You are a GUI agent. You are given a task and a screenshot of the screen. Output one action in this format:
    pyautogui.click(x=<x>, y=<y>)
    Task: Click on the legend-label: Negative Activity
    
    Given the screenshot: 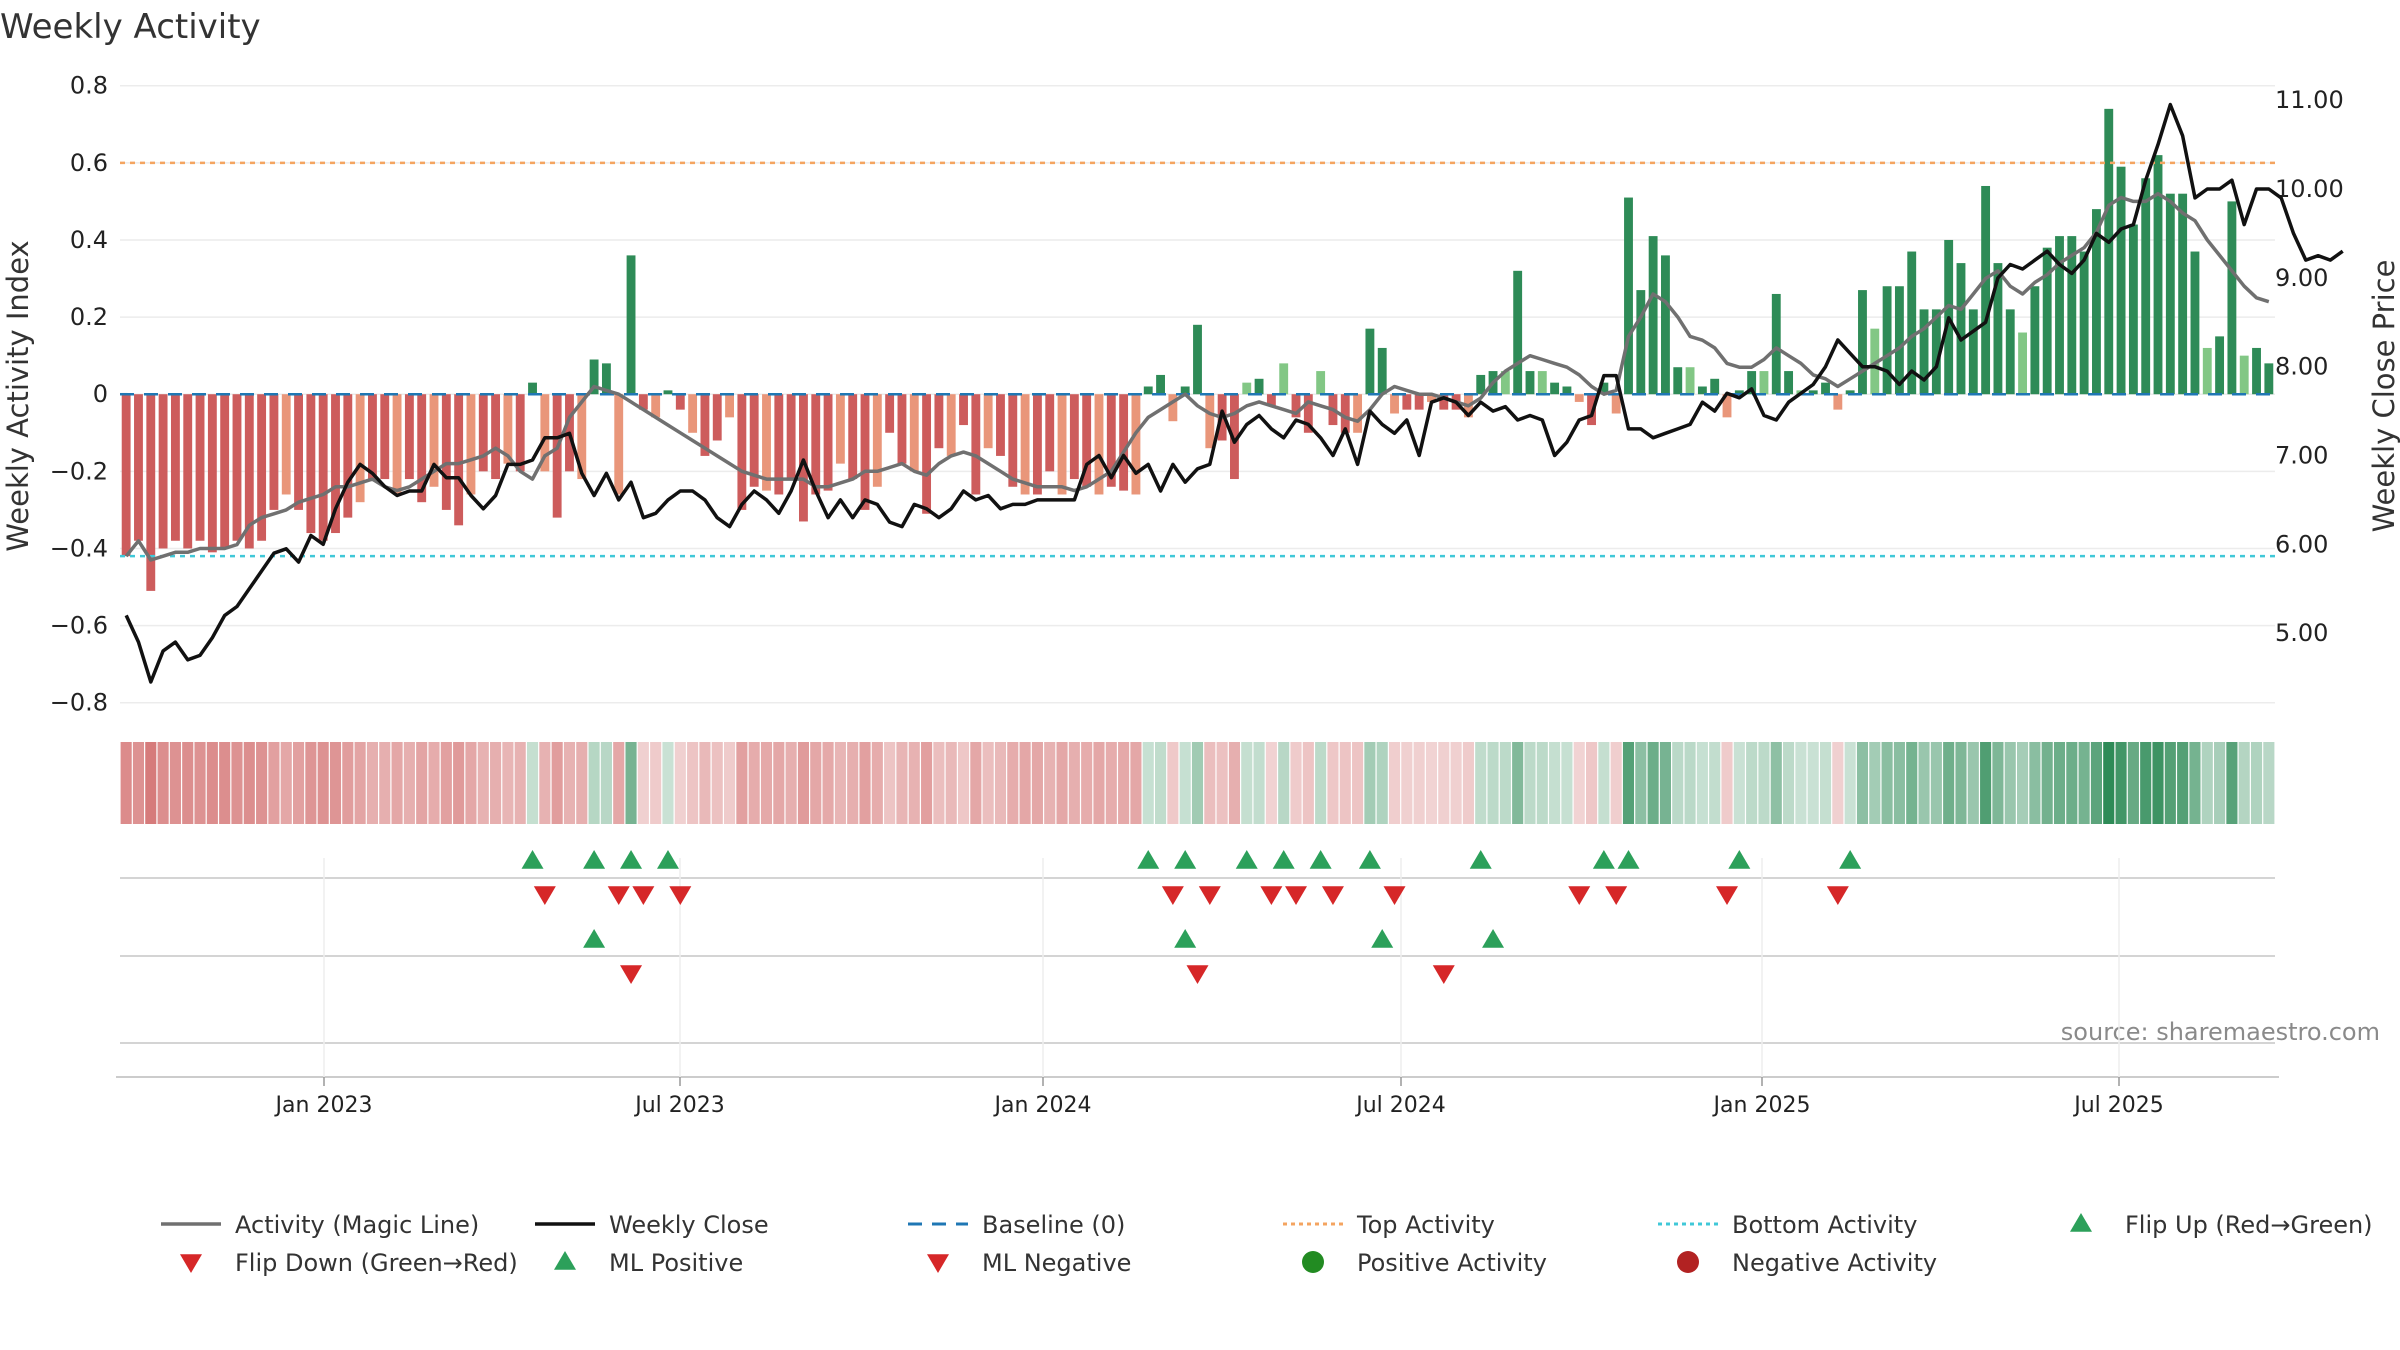 What is the action you would take?
    pyautogui.click(x=1834, y=1263)
    